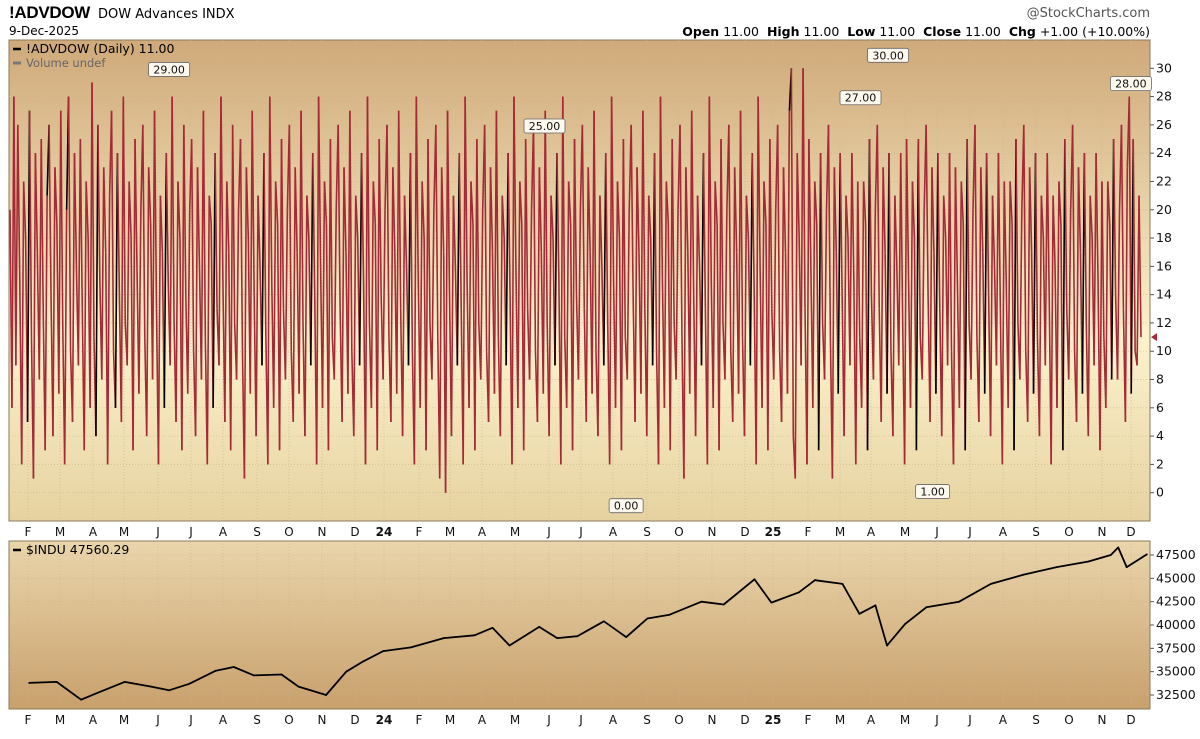 The image size is (1200, 739). Describe the element at coordinates (744, 720) in the screenshot. I see `panel-1-xtick-label: D` at that location.